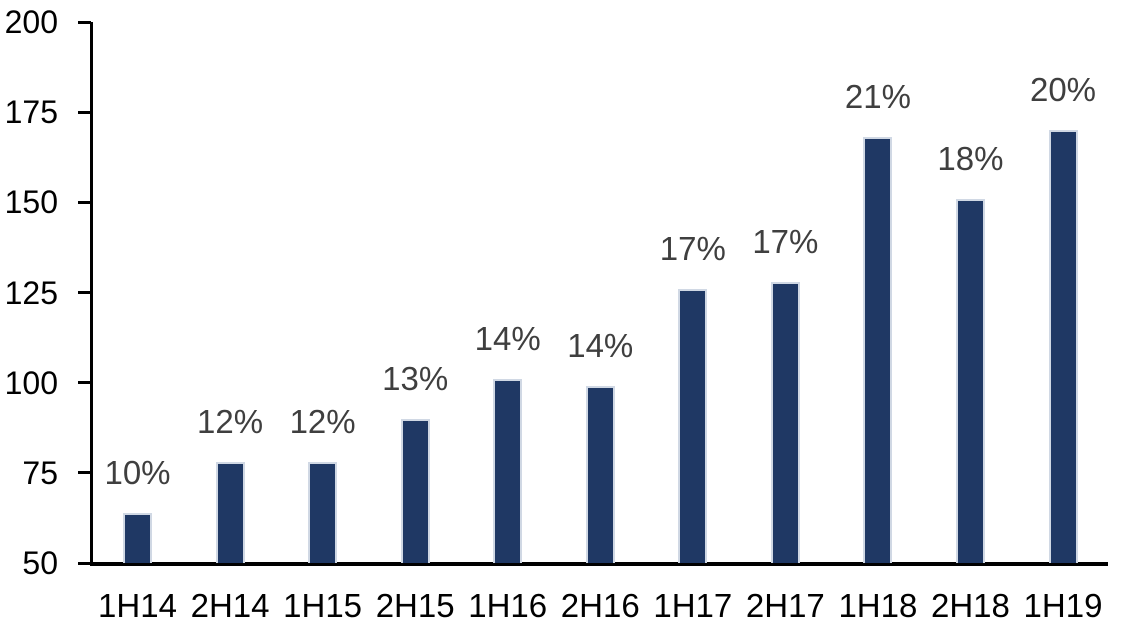  Describe the element at coordinates (970, 158) in the screenshot. I see `bar-value-label: 18%` at that location.